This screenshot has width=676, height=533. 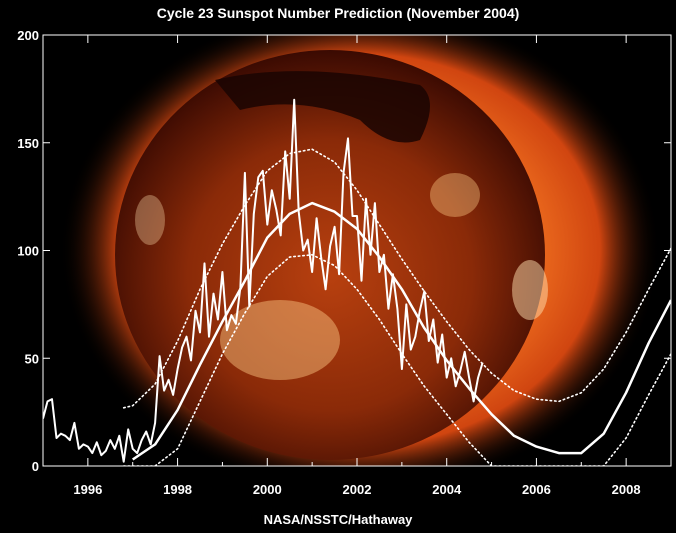 I want to click on x-tick-label: 1996, so click(x=87, y=489).